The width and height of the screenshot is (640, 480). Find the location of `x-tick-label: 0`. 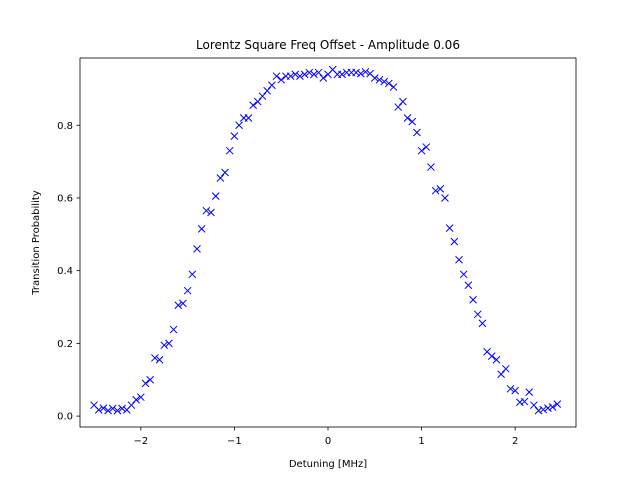

x-tick-label: 0 is located at coordinates (328, 441).